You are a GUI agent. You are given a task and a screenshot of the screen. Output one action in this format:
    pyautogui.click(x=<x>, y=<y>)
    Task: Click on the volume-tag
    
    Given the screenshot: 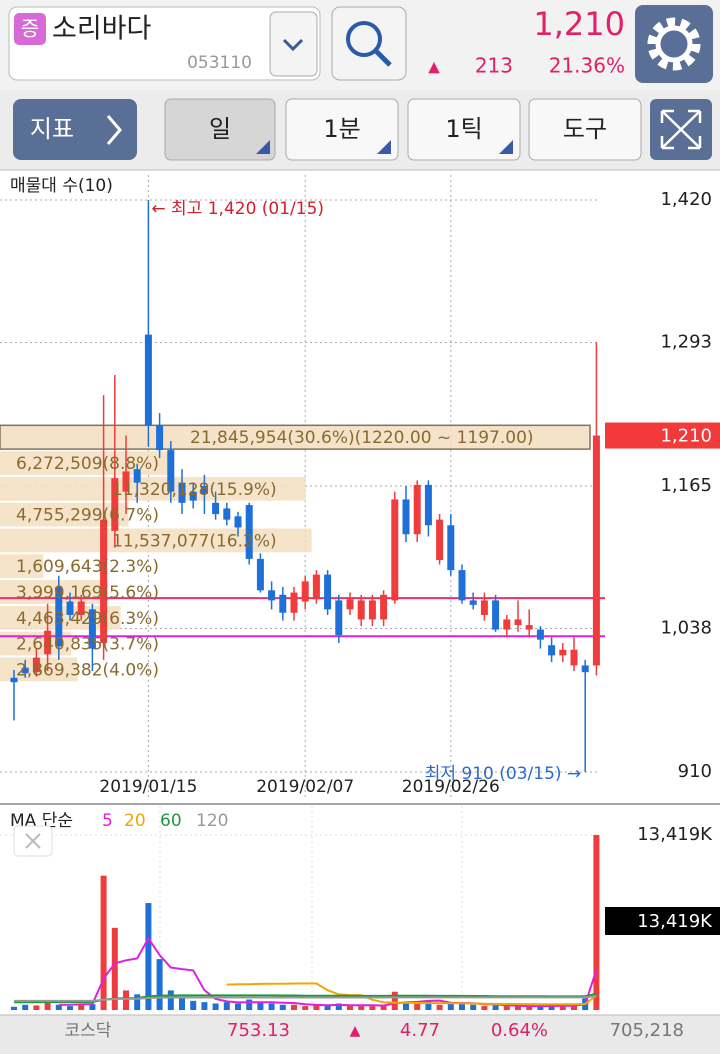 What is the action you would take?
    pyautogui.click(x=662, y=921)
    